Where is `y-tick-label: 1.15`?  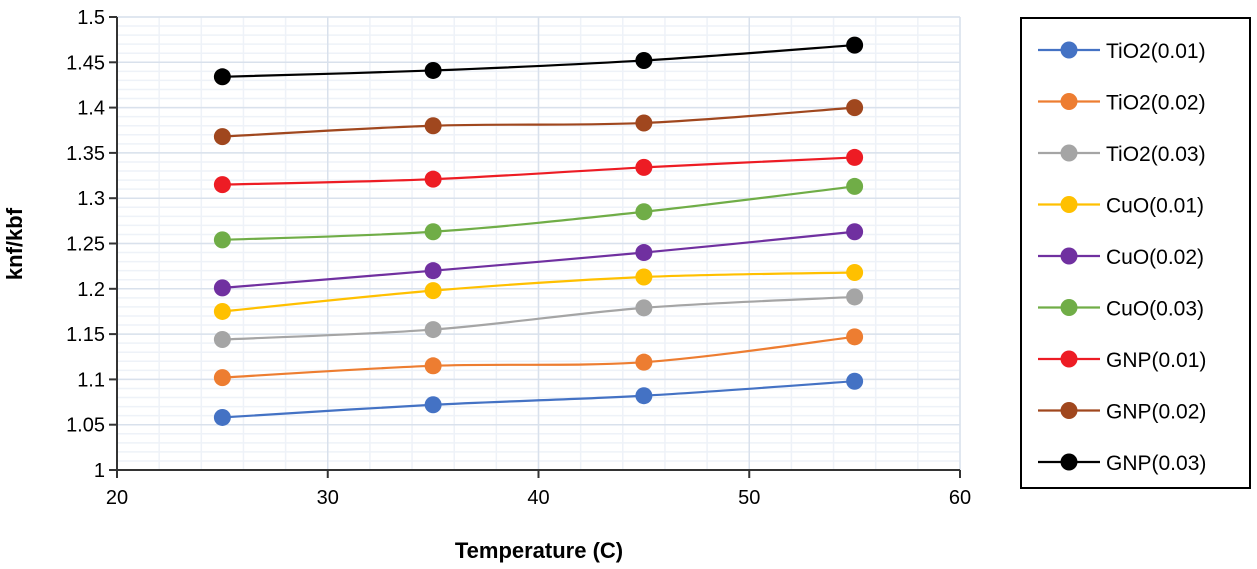
y-tick-label: 1.15 is located at coordinates (85, 335).